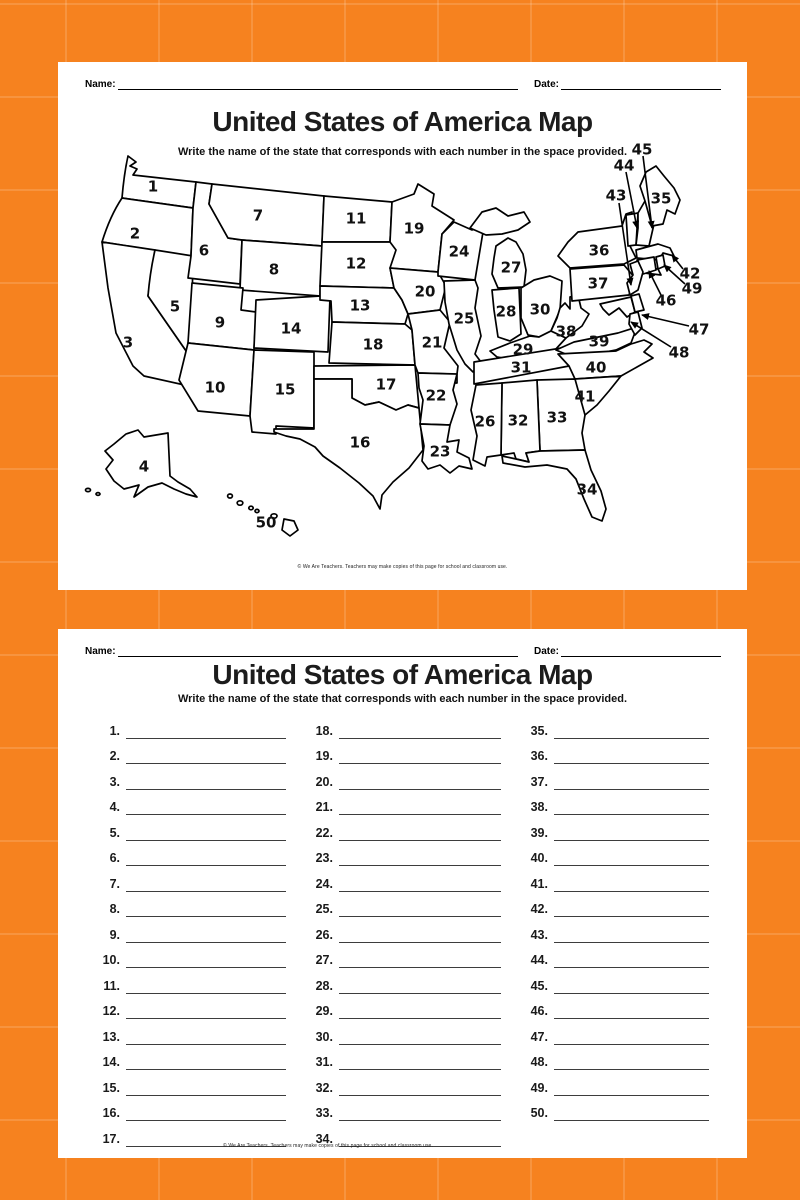 The image size is (800, 1200). I want to click on answer-number: 24., so click(324, 883).